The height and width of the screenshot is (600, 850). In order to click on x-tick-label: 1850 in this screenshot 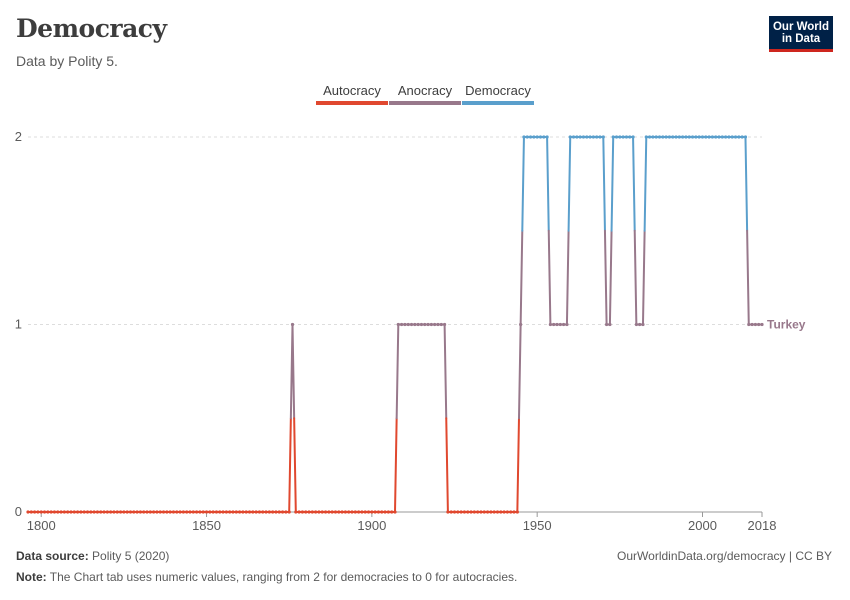, I will do `click(206, 525)`.